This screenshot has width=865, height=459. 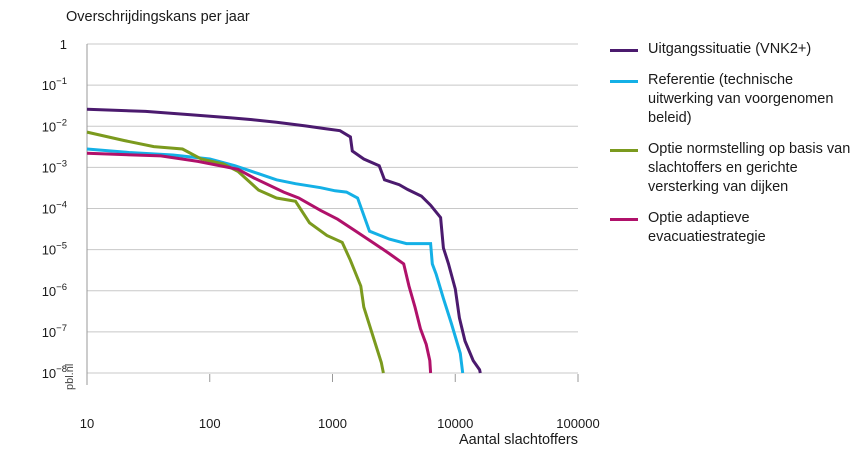 What do you see at coordinates (54, 290) in the screenshot?
I see `y-tick-label: 10⁻⁶` at bounding box center [54, 290].